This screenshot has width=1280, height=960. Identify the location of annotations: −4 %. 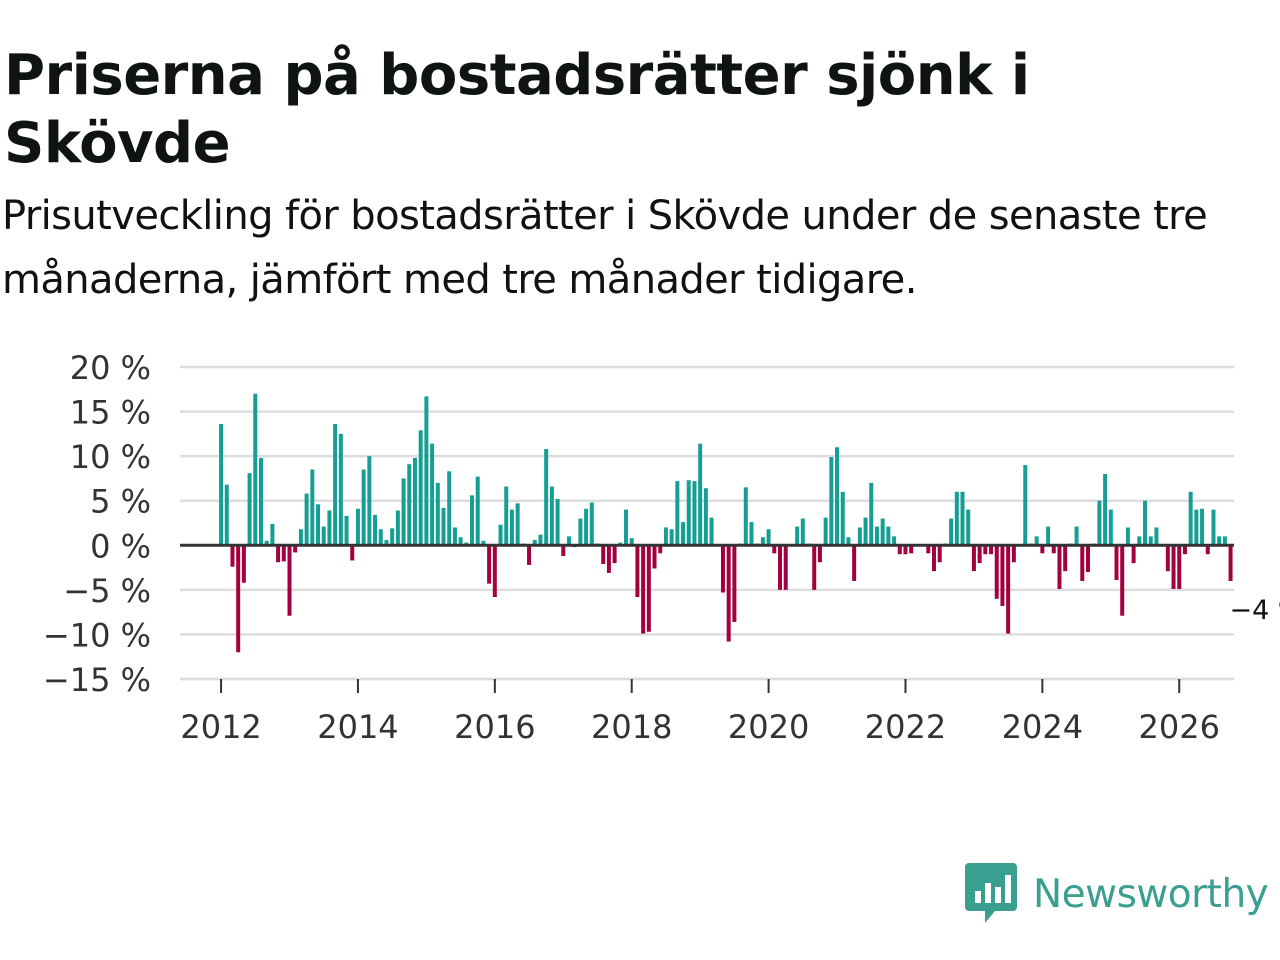
(1255, 610).